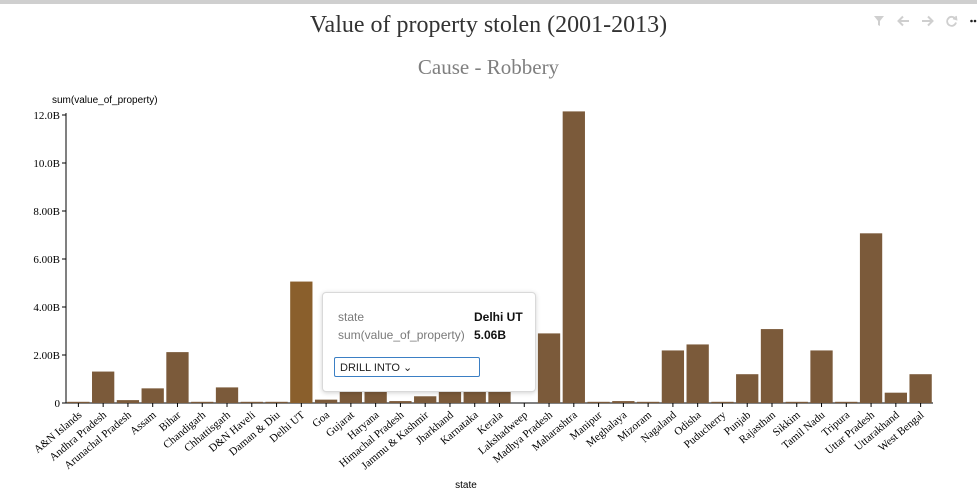 The width and height of the screenshot is (977, 499). I want to click on y-axis-label: sum(value_of_property), so click(105, 100).